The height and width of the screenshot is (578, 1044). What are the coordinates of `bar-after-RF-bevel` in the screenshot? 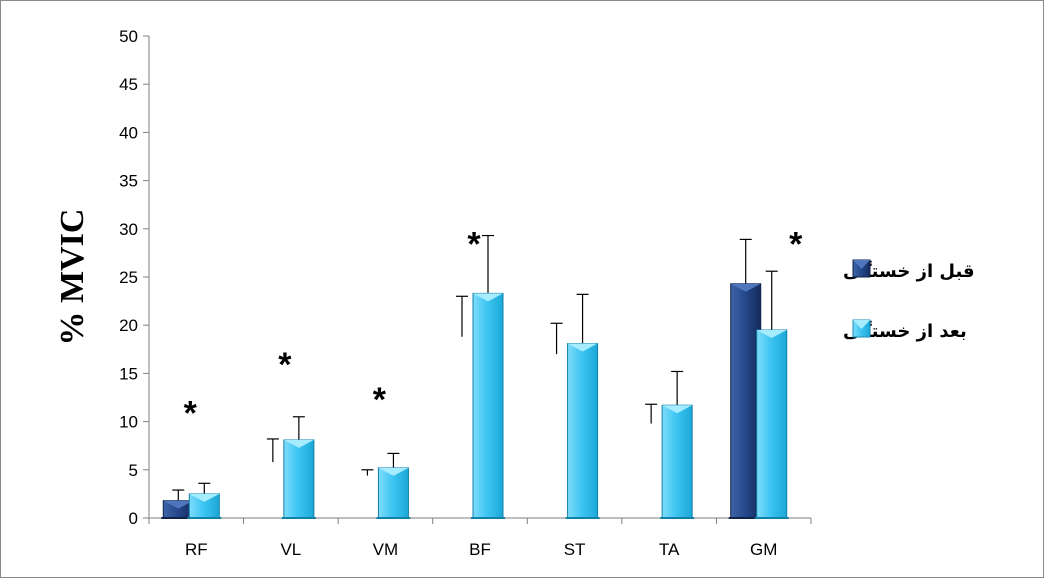 It's located at (204, 497).